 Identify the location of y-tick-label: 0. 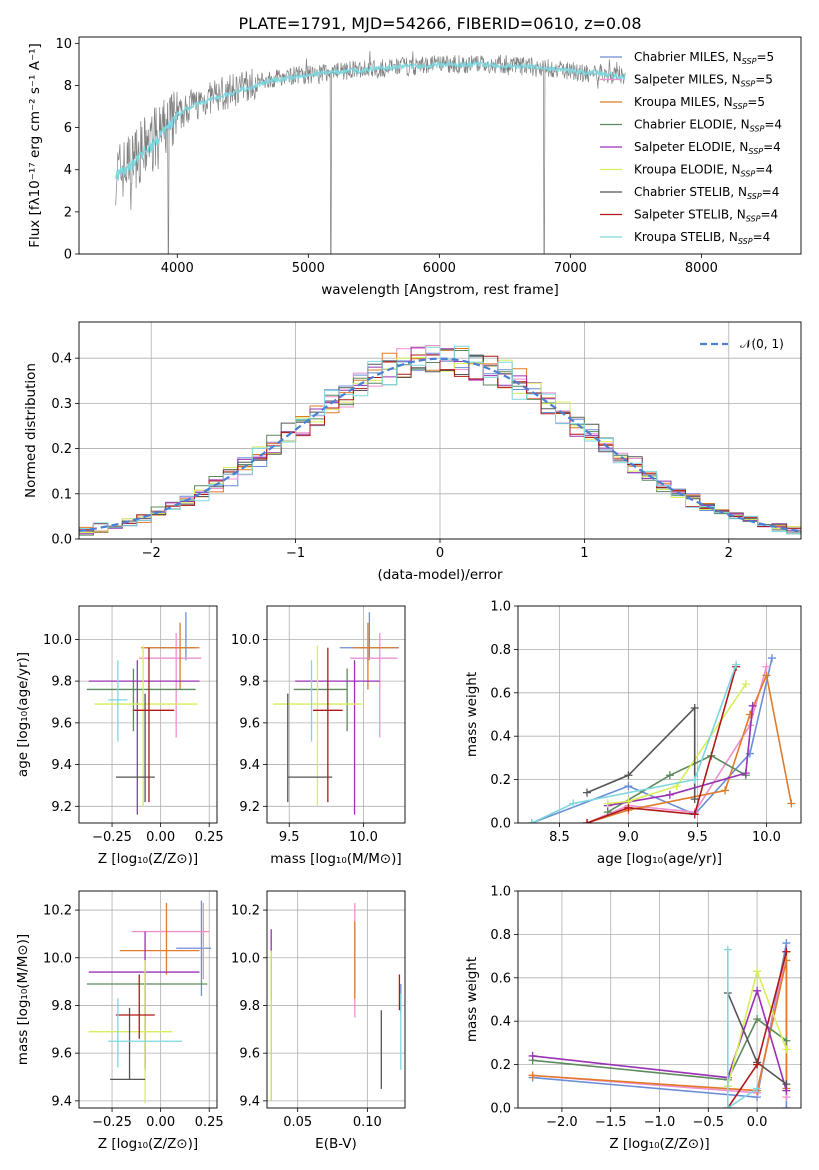
(68, 255).